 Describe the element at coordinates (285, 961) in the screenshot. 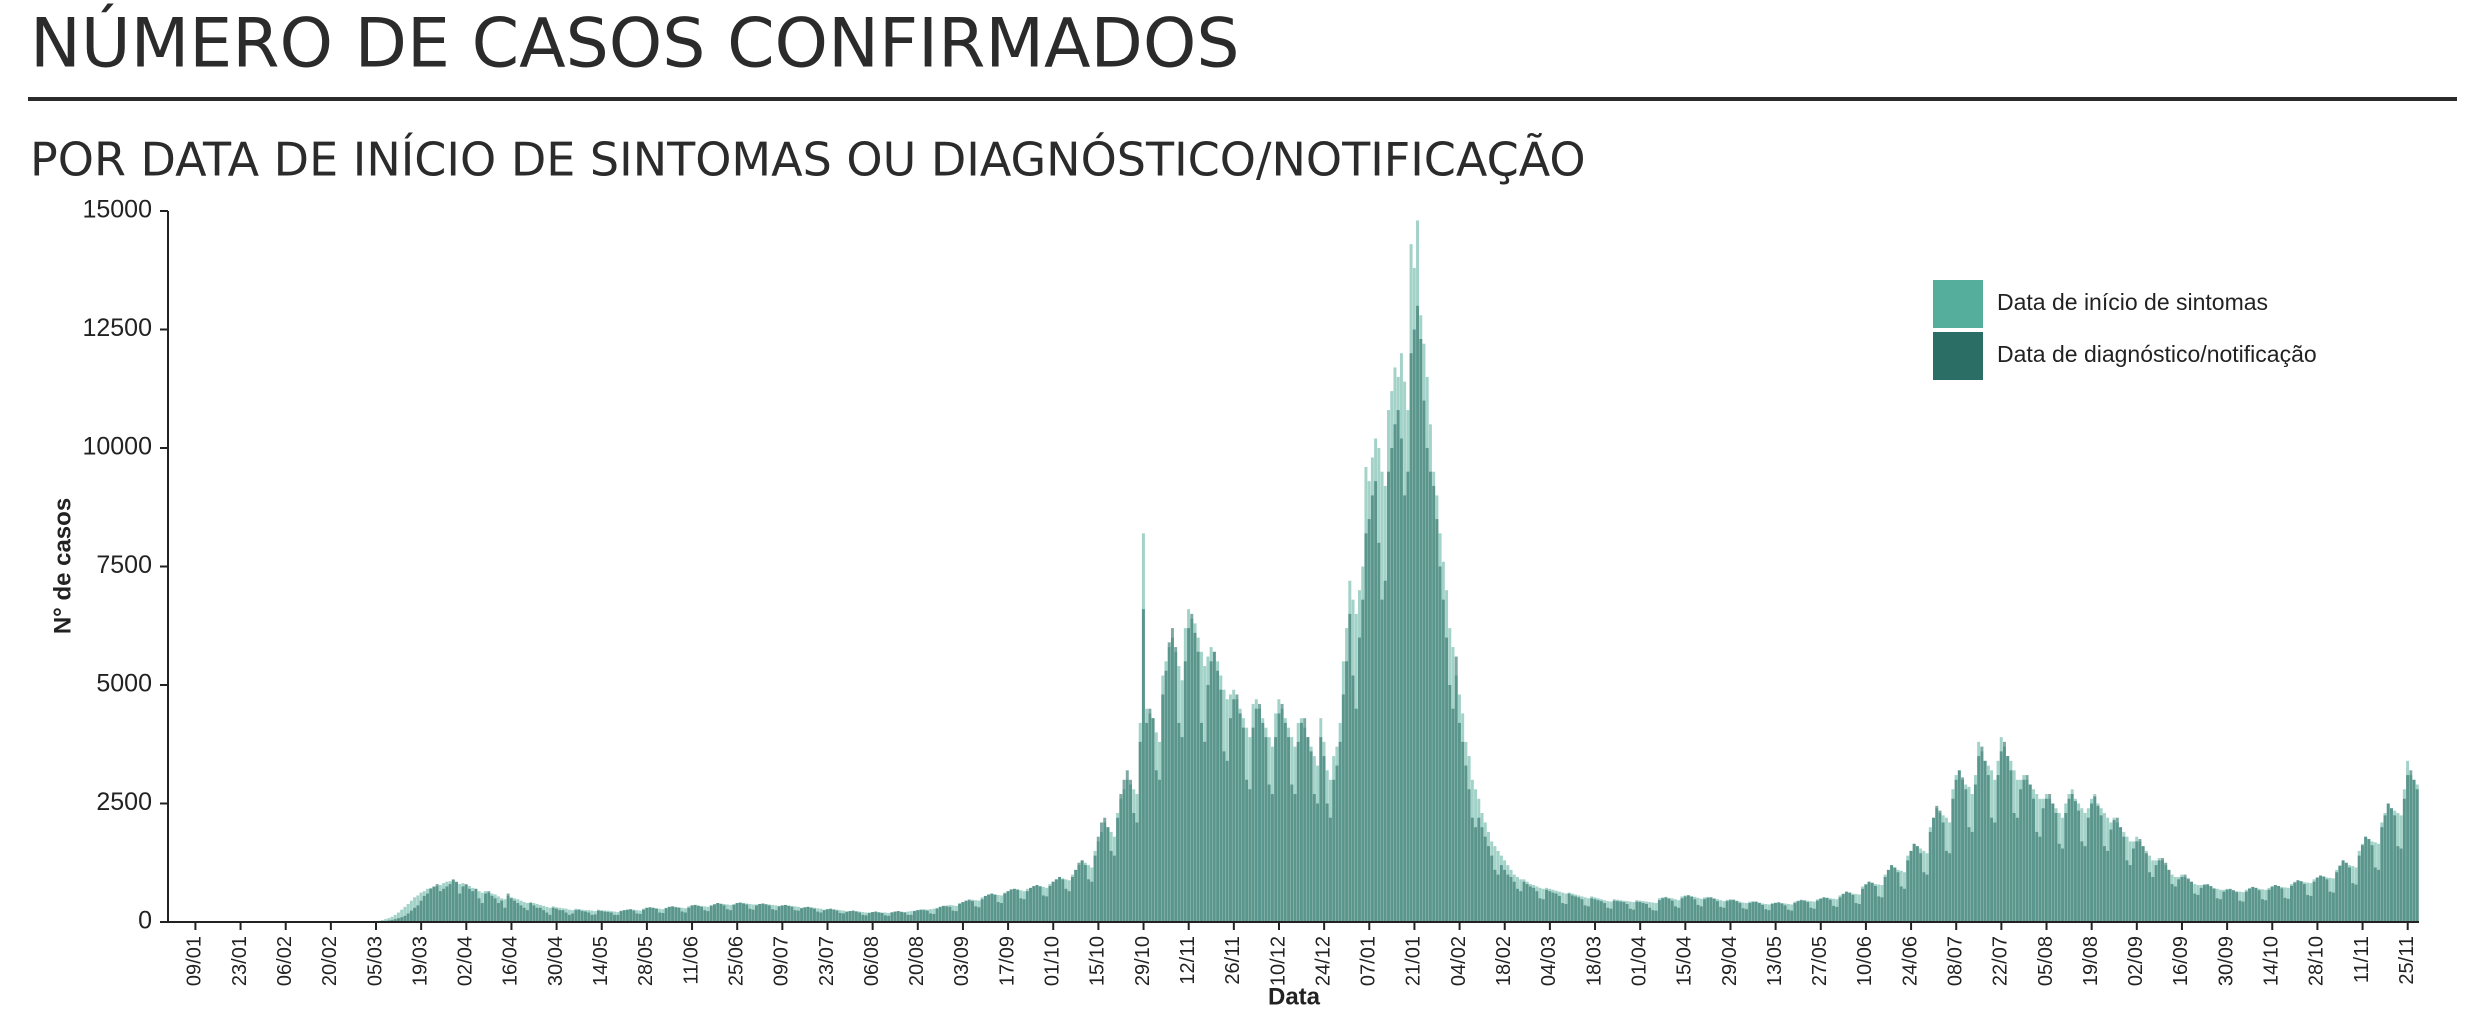

I see `x-tick-label: 06/02` at that location.